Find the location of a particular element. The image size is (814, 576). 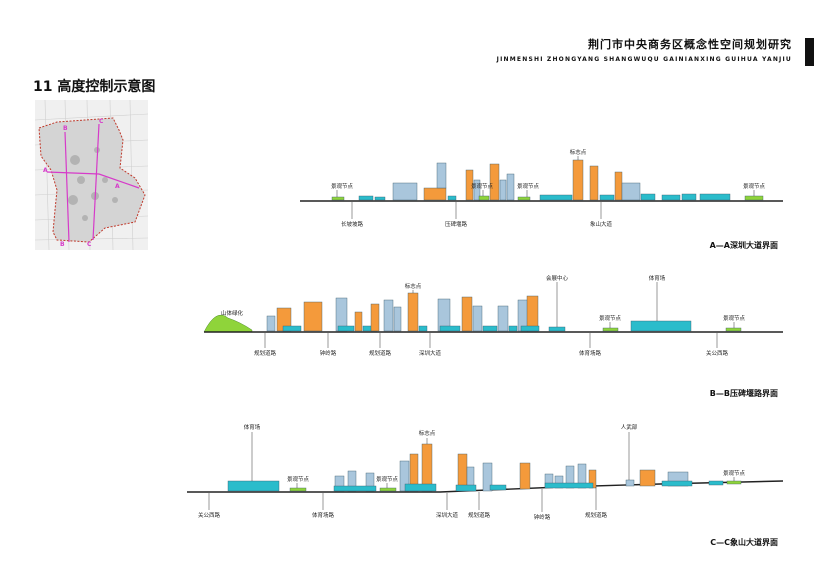

road-label: 长坡坡路 is located at coordinates (352, 224).